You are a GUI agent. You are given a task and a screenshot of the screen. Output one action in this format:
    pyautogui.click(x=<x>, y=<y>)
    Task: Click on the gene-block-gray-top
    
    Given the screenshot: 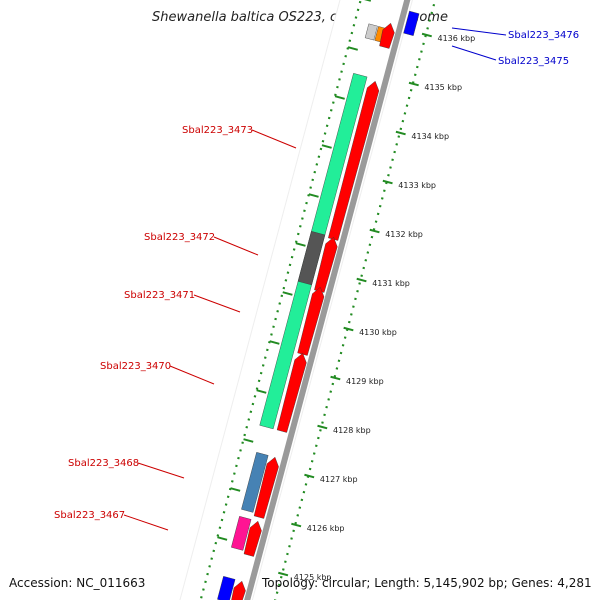 What is the action you would take?
    pyautogui.click(x=371, y=32)
    